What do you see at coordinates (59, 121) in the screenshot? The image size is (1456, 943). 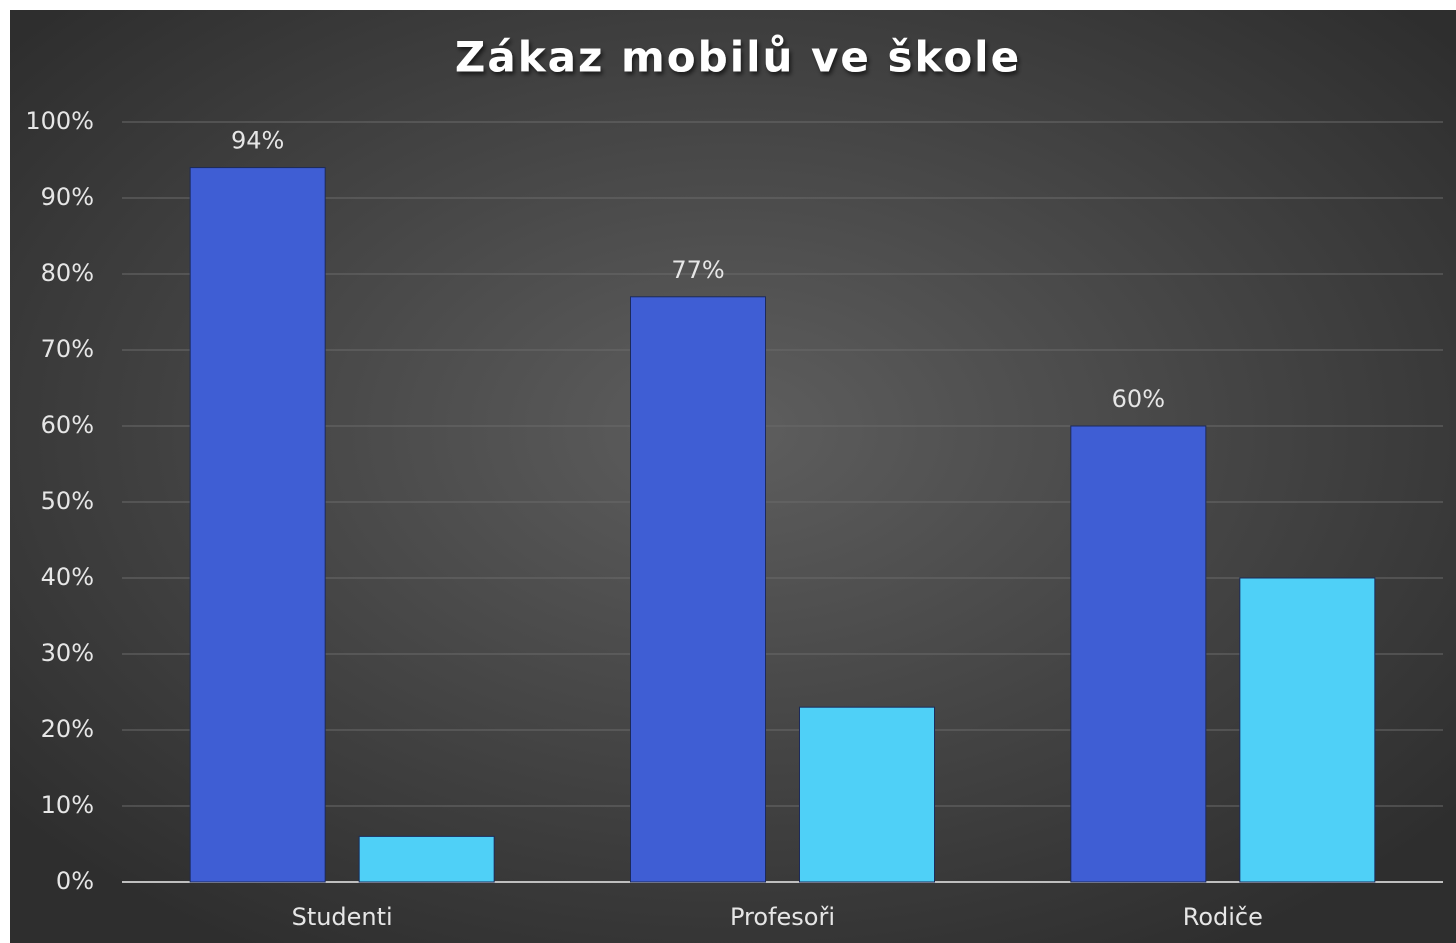 I see `y-tick-label: 100%` at bounding box center [59, 121].